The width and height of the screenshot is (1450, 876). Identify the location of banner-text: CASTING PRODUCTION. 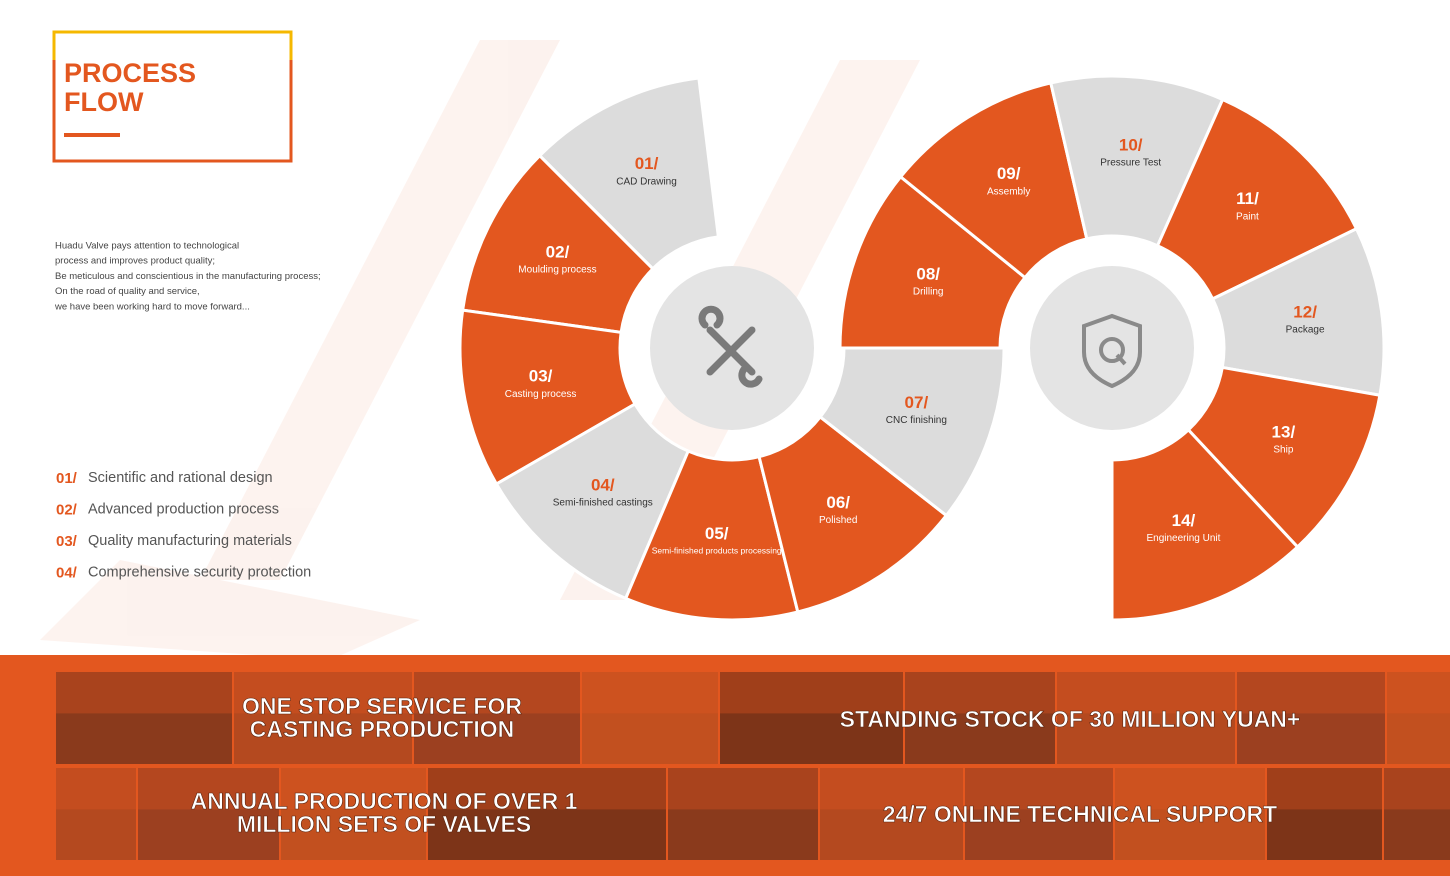
(382, 729).